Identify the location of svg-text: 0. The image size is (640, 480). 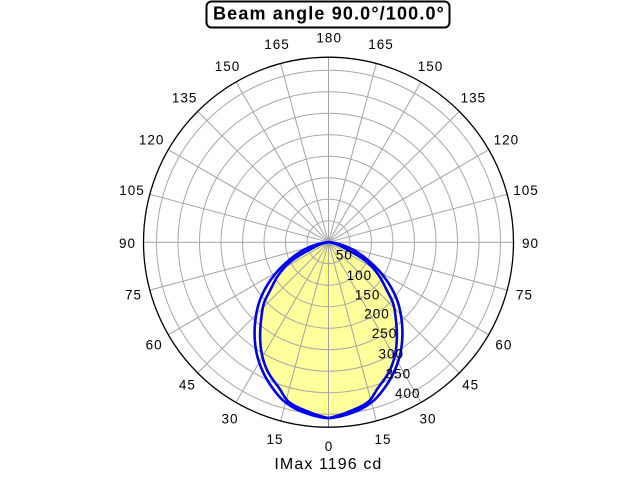
(329, 446).